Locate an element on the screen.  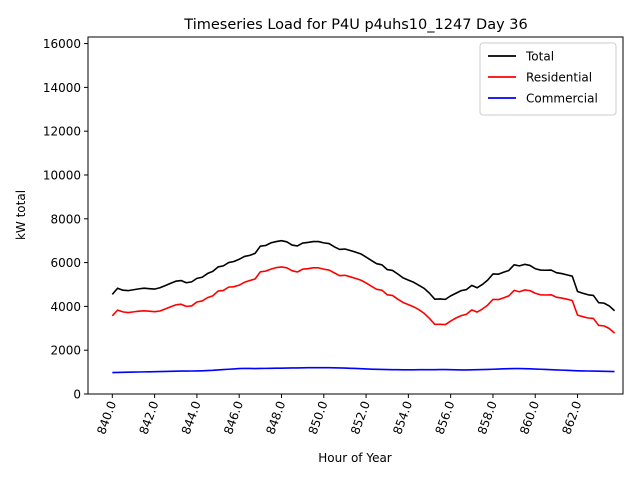
y-tick-label: 0 is located at coordinates (77, 395).